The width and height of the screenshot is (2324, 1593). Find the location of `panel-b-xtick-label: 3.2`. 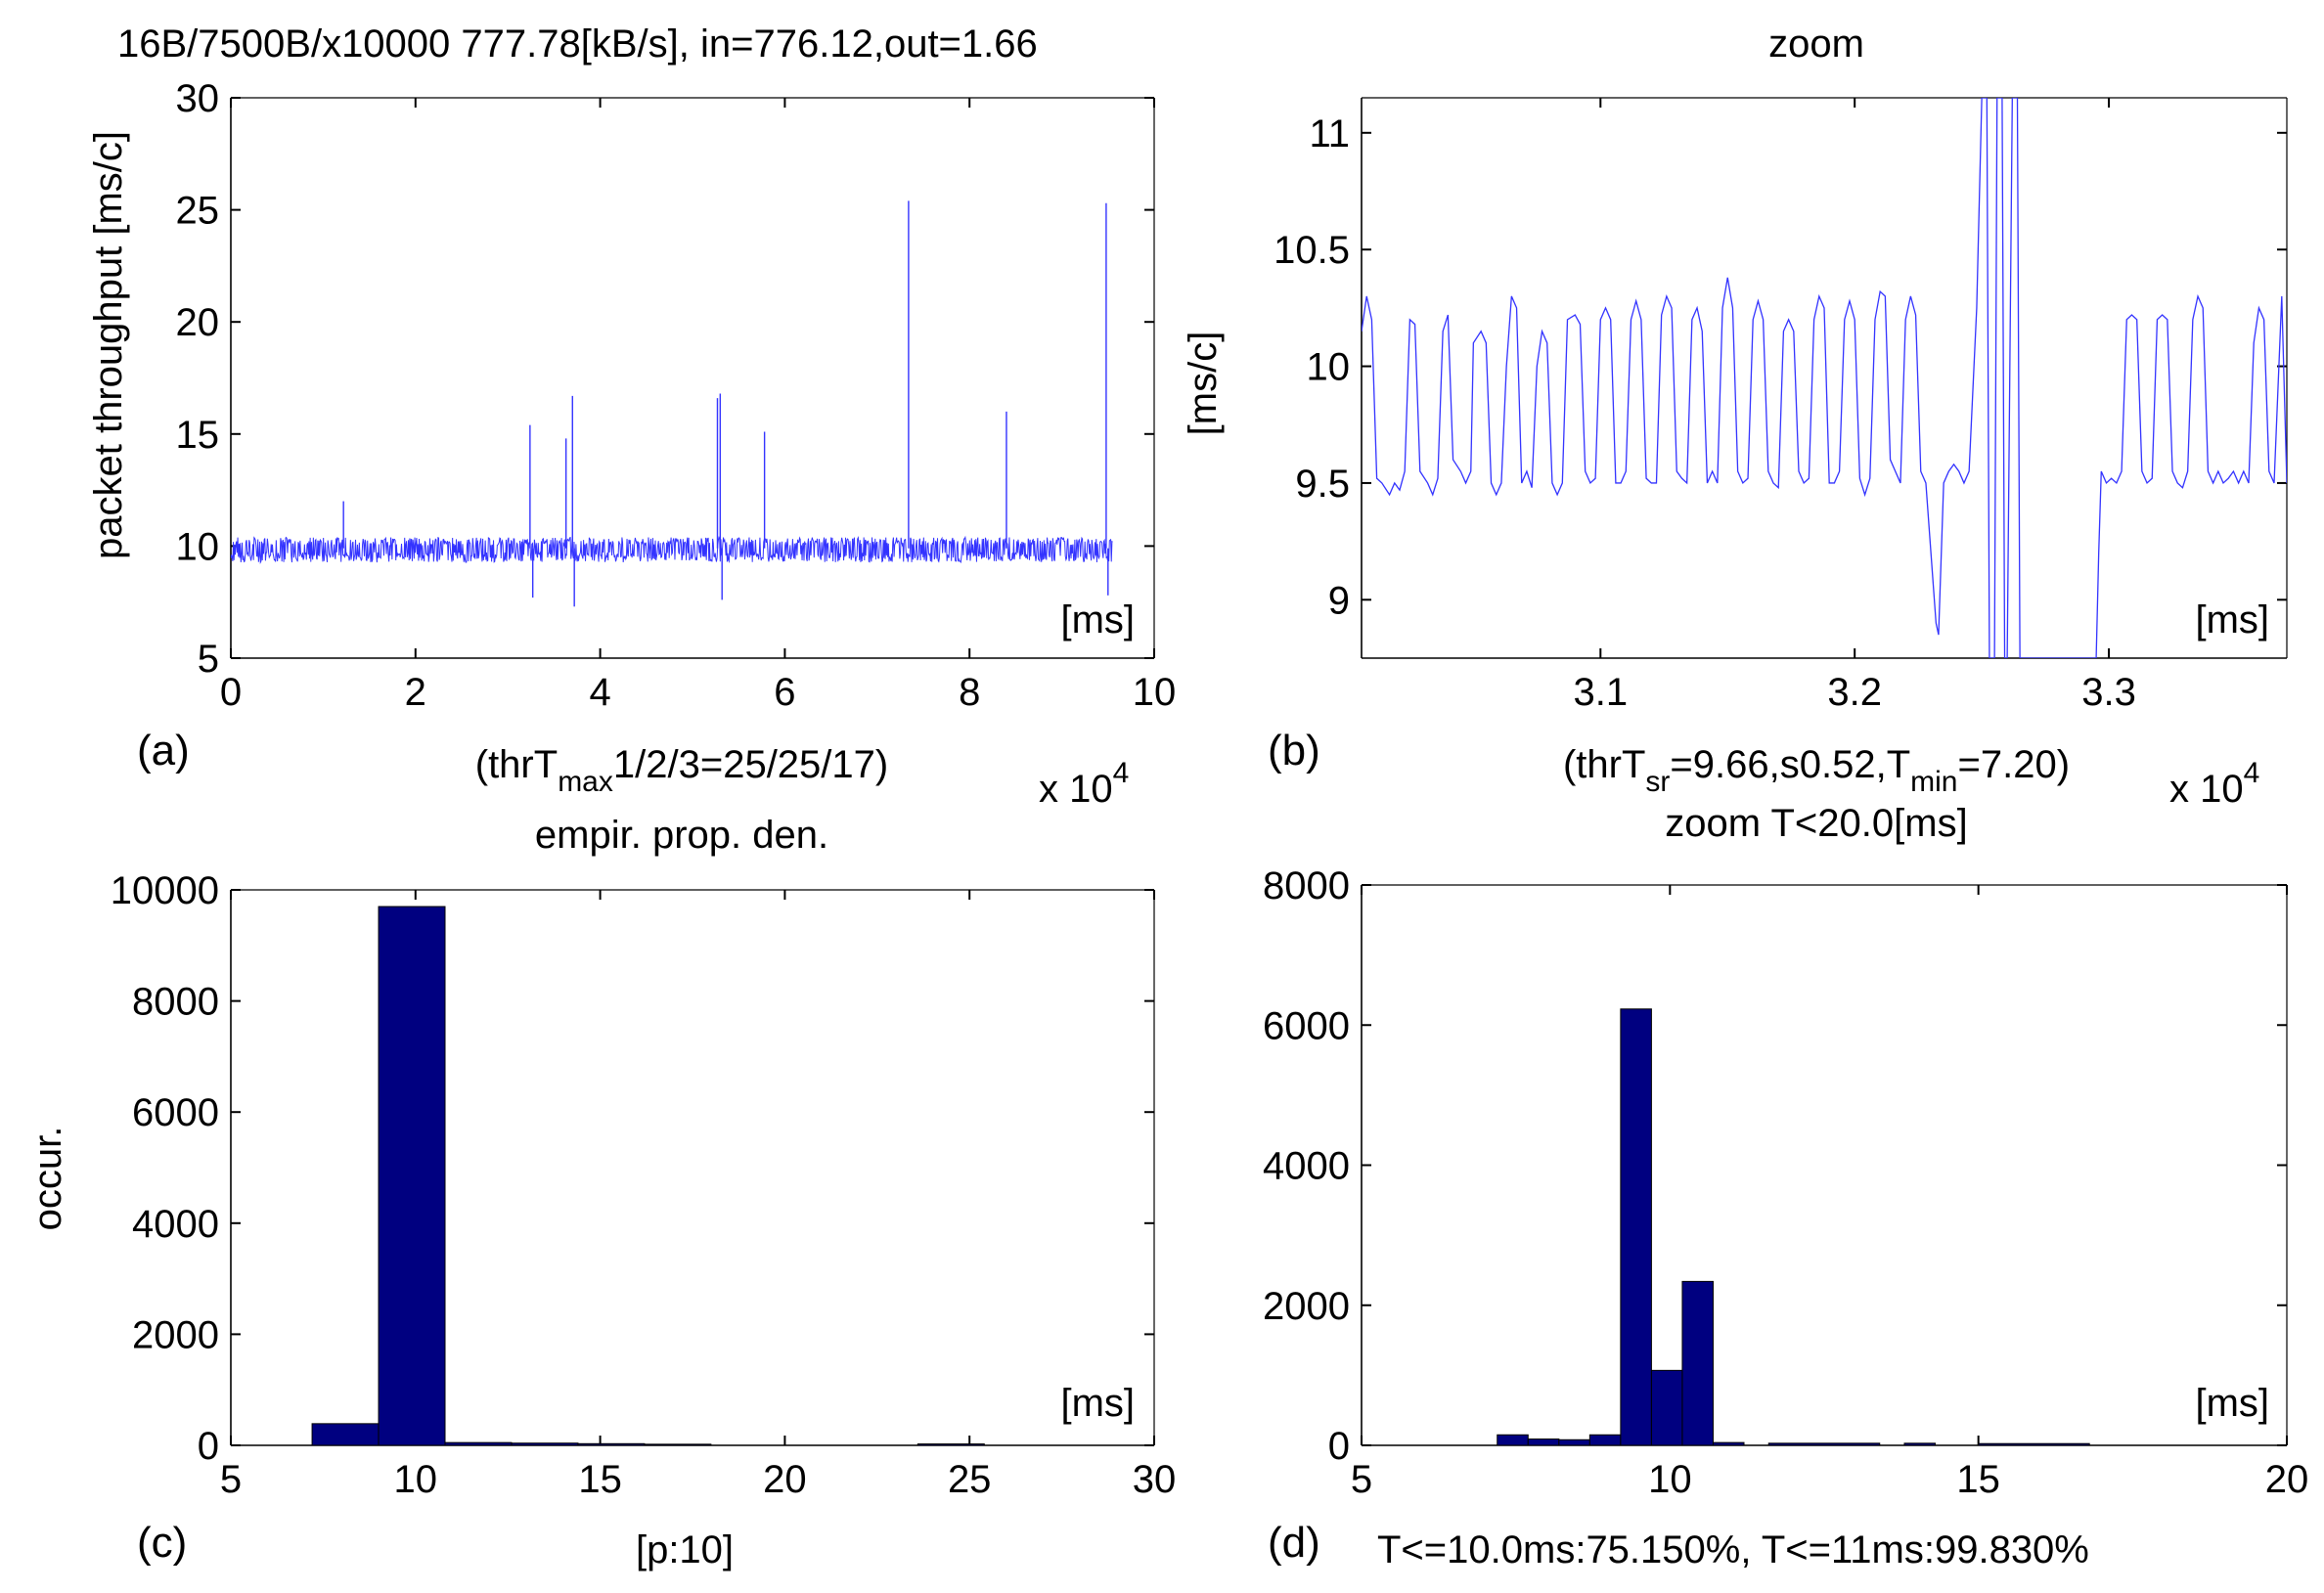

panel-b-xtick-label: 3.2 is located at coordinates (1854, 692).